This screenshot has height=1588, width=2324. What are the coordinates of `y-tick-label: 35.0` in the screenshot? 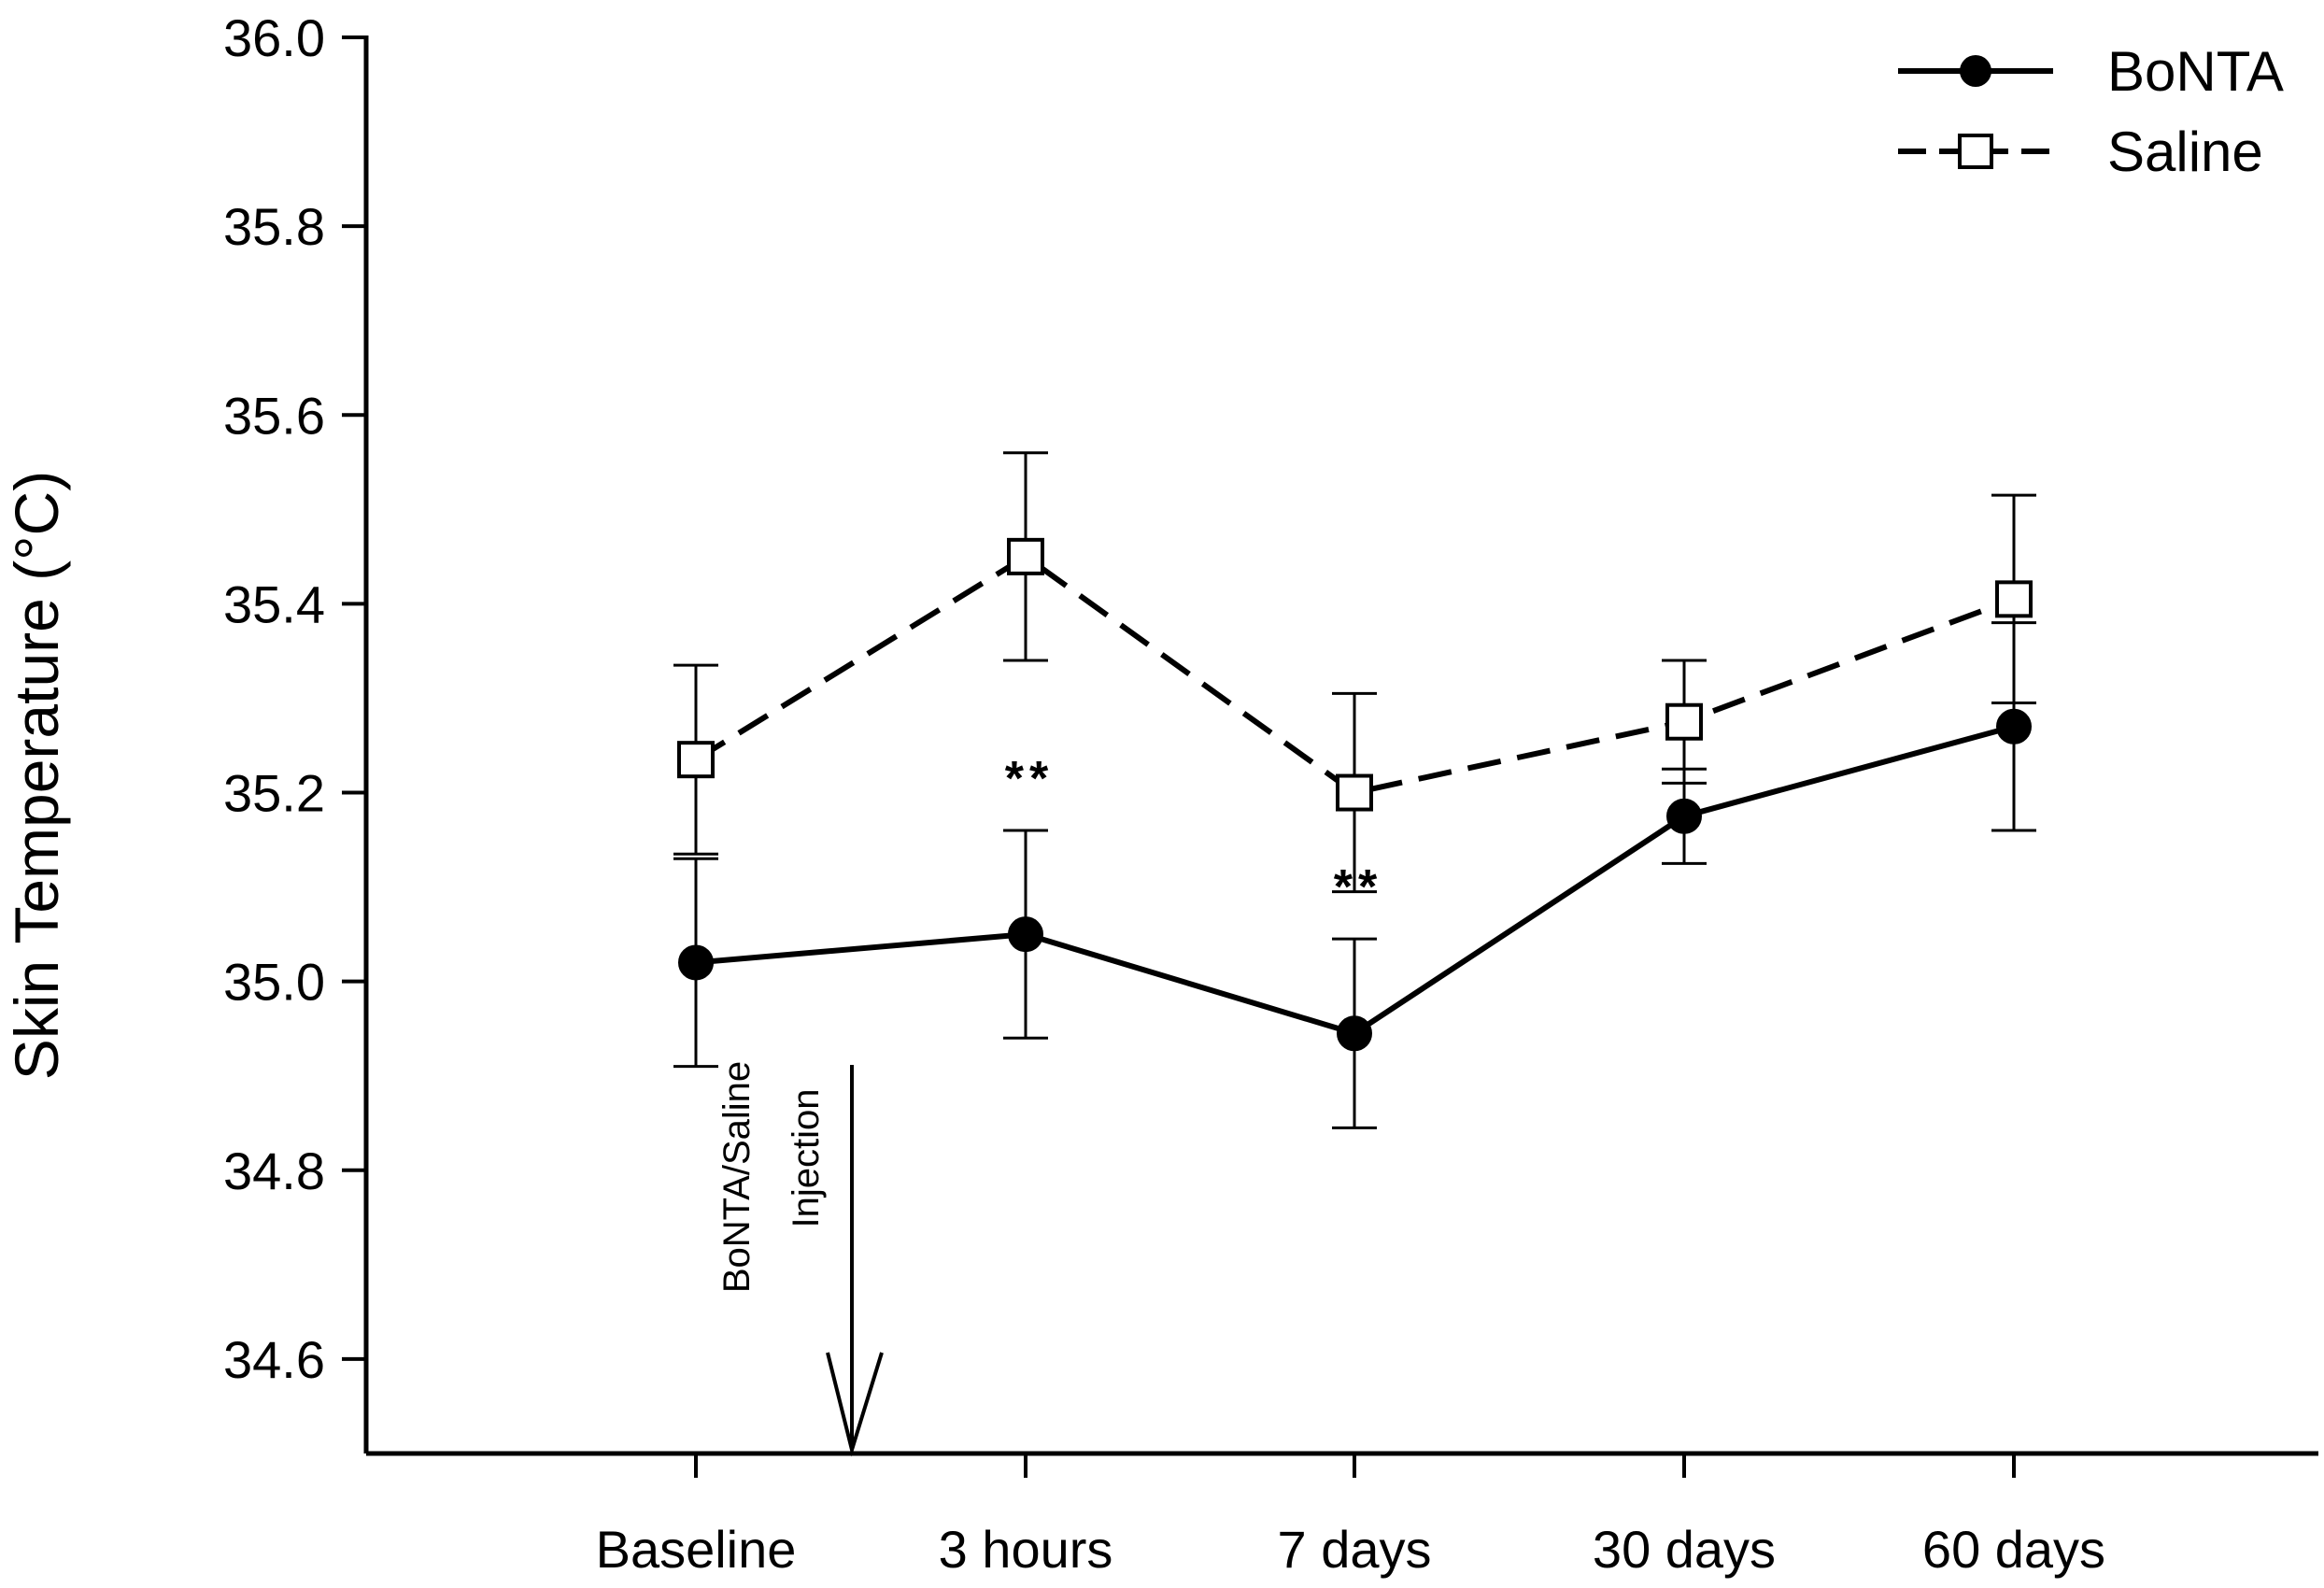 It's located at (274, 982).